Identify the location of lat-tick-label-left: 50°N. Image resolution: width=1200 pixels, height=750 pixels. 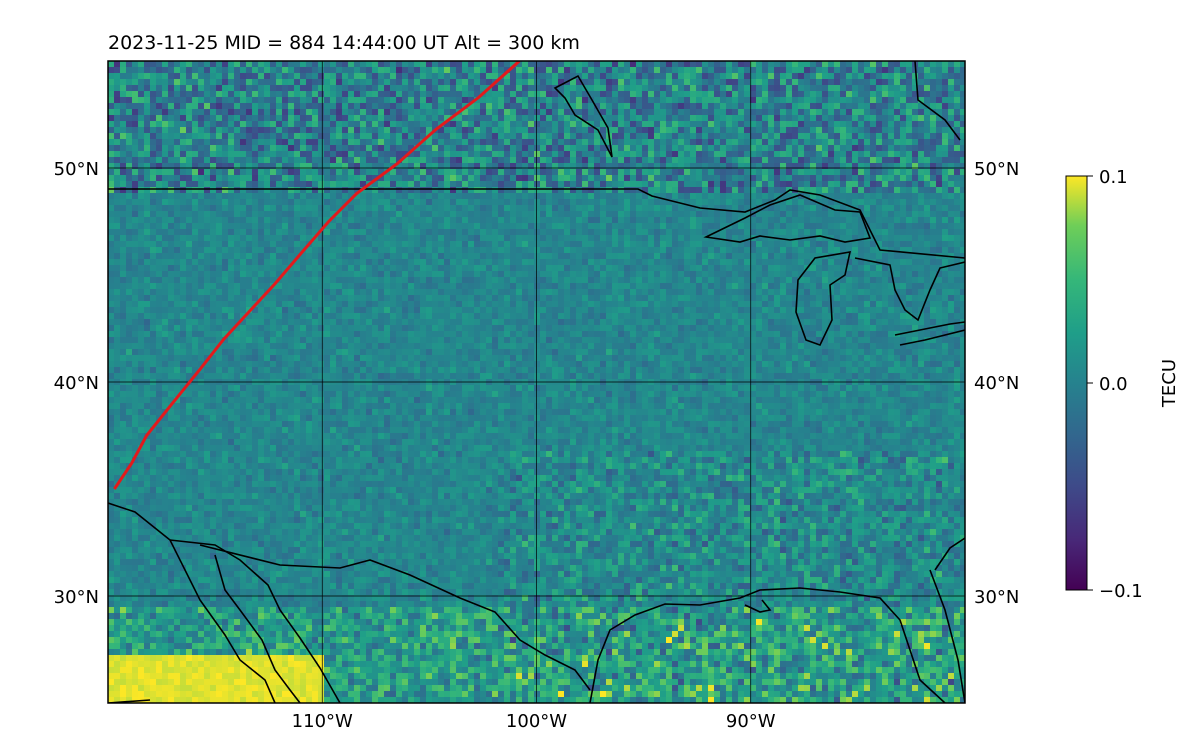
(76, 169).